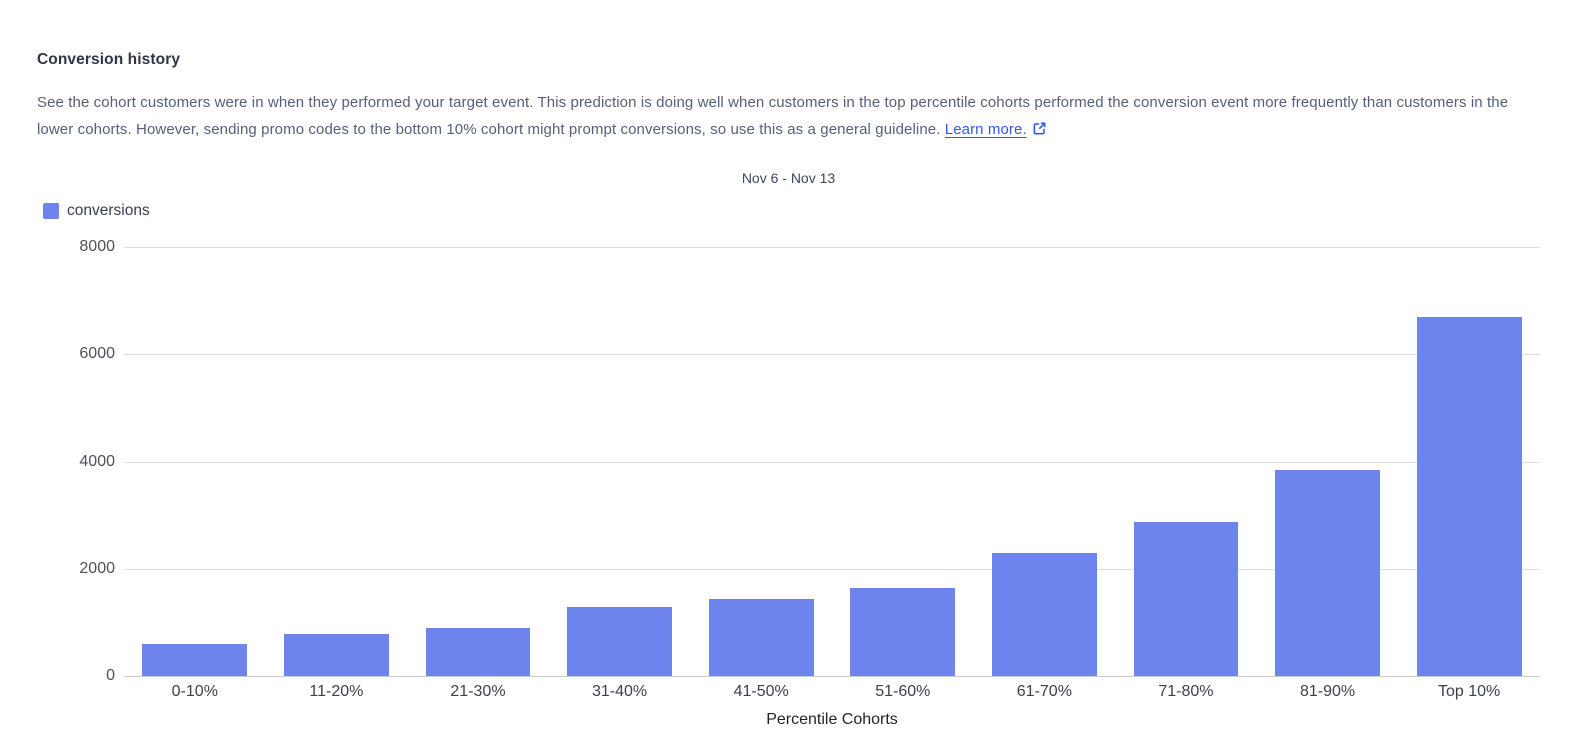 The image size is (1589, 741). Describe the element at coordinates (97, 461) in the screenshot. I see `y-tick-label: 4000` at that location.